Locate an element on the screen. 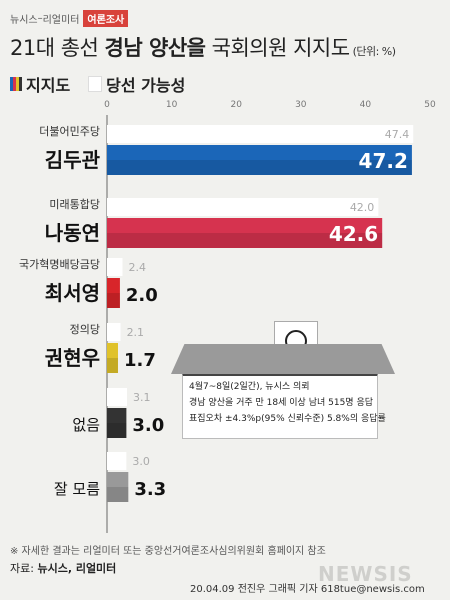 This screenshot has height=600, width=450. legend-win-swatch is located at coordinates (95, 84).